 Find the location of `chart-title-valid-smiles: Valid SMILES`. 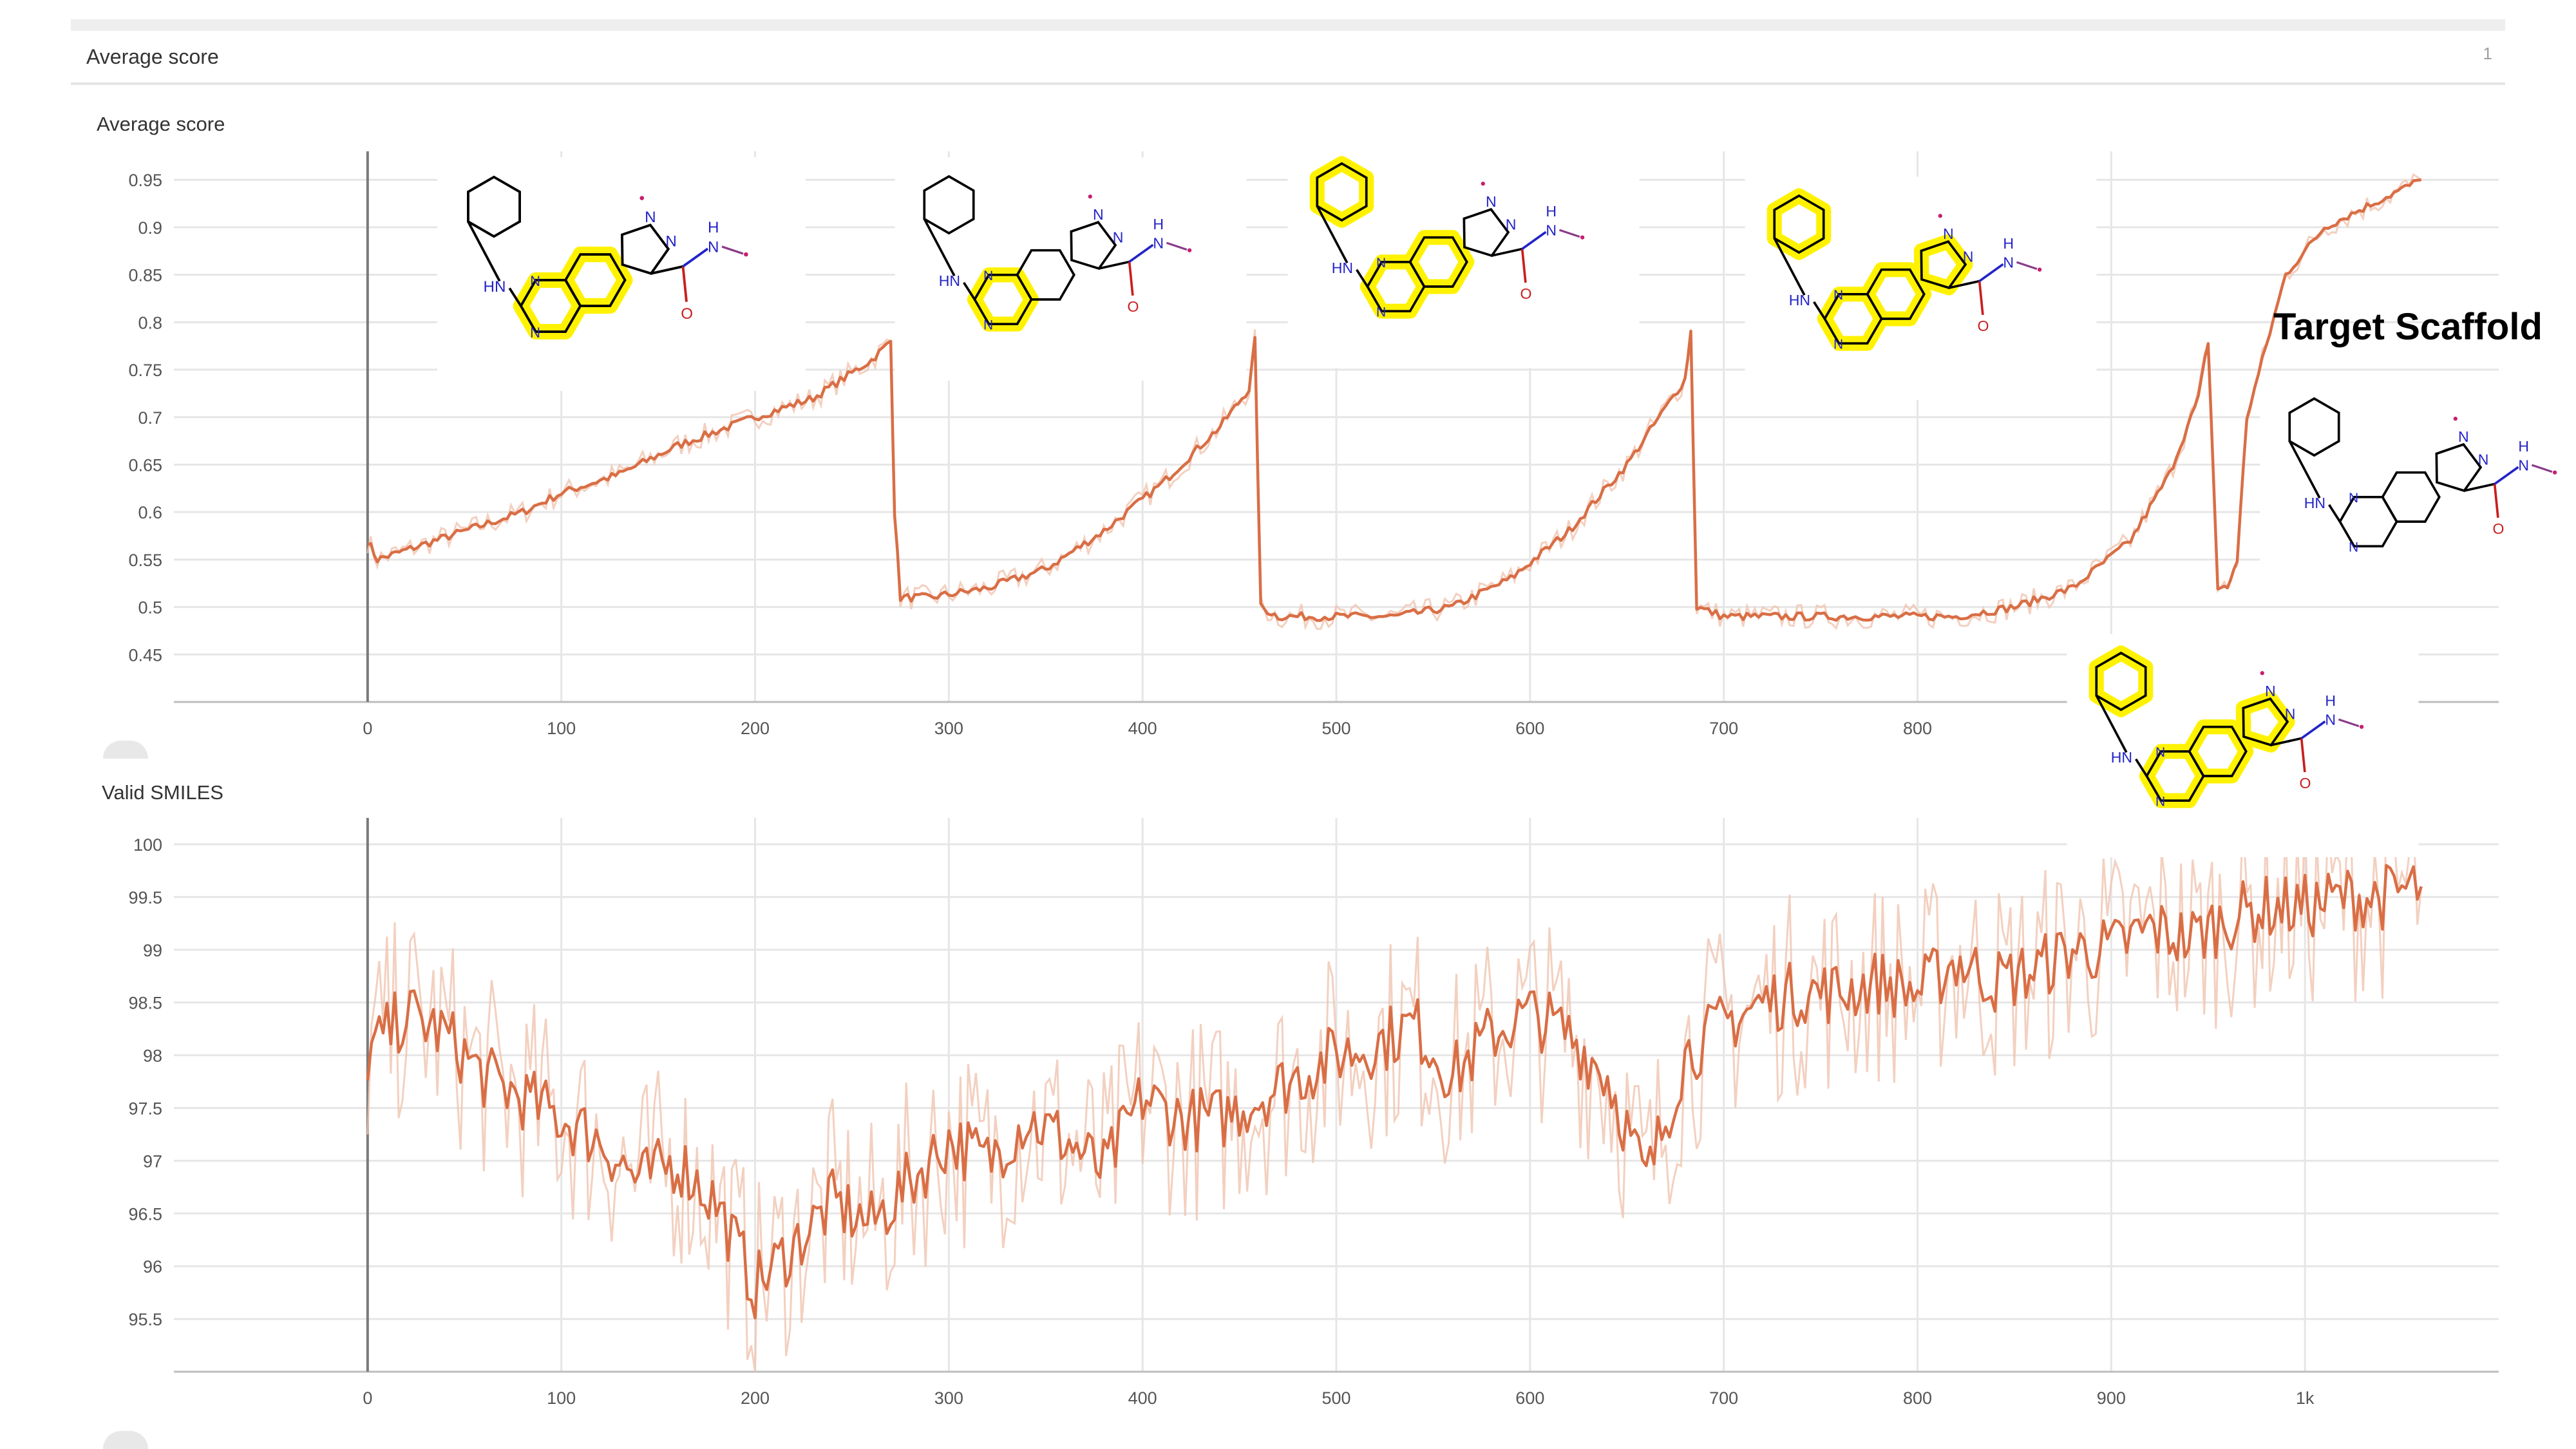

chart-title-valid-smiles: Valid SMILES is located at coordinates (163, 792).